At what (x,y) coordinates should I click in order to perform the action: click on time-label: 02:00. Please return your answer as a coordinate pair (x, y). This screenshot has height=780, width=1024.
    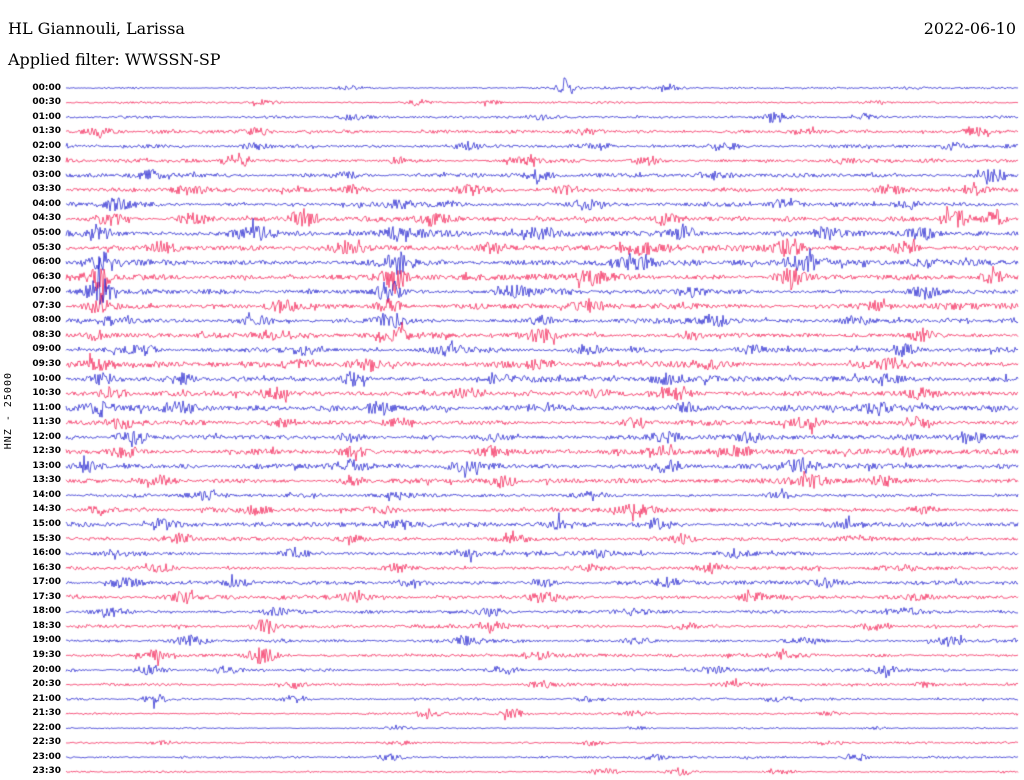
    Looking at the image, I should click on (46, 145).